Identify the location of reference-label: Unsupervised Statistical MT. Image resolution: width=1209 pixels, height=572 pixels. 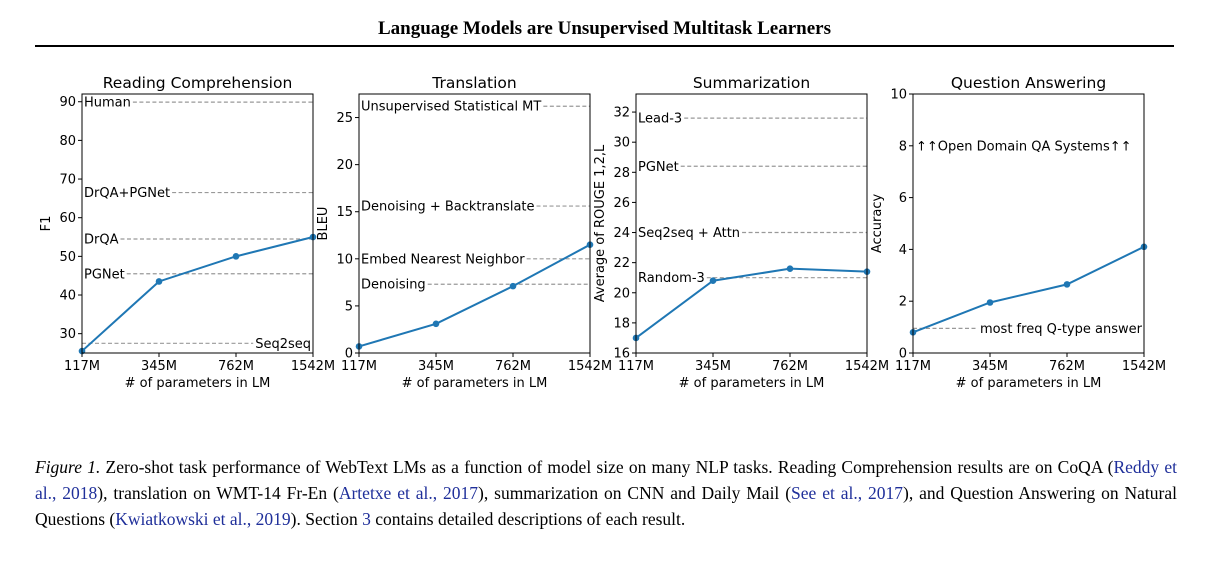
(451, 107).